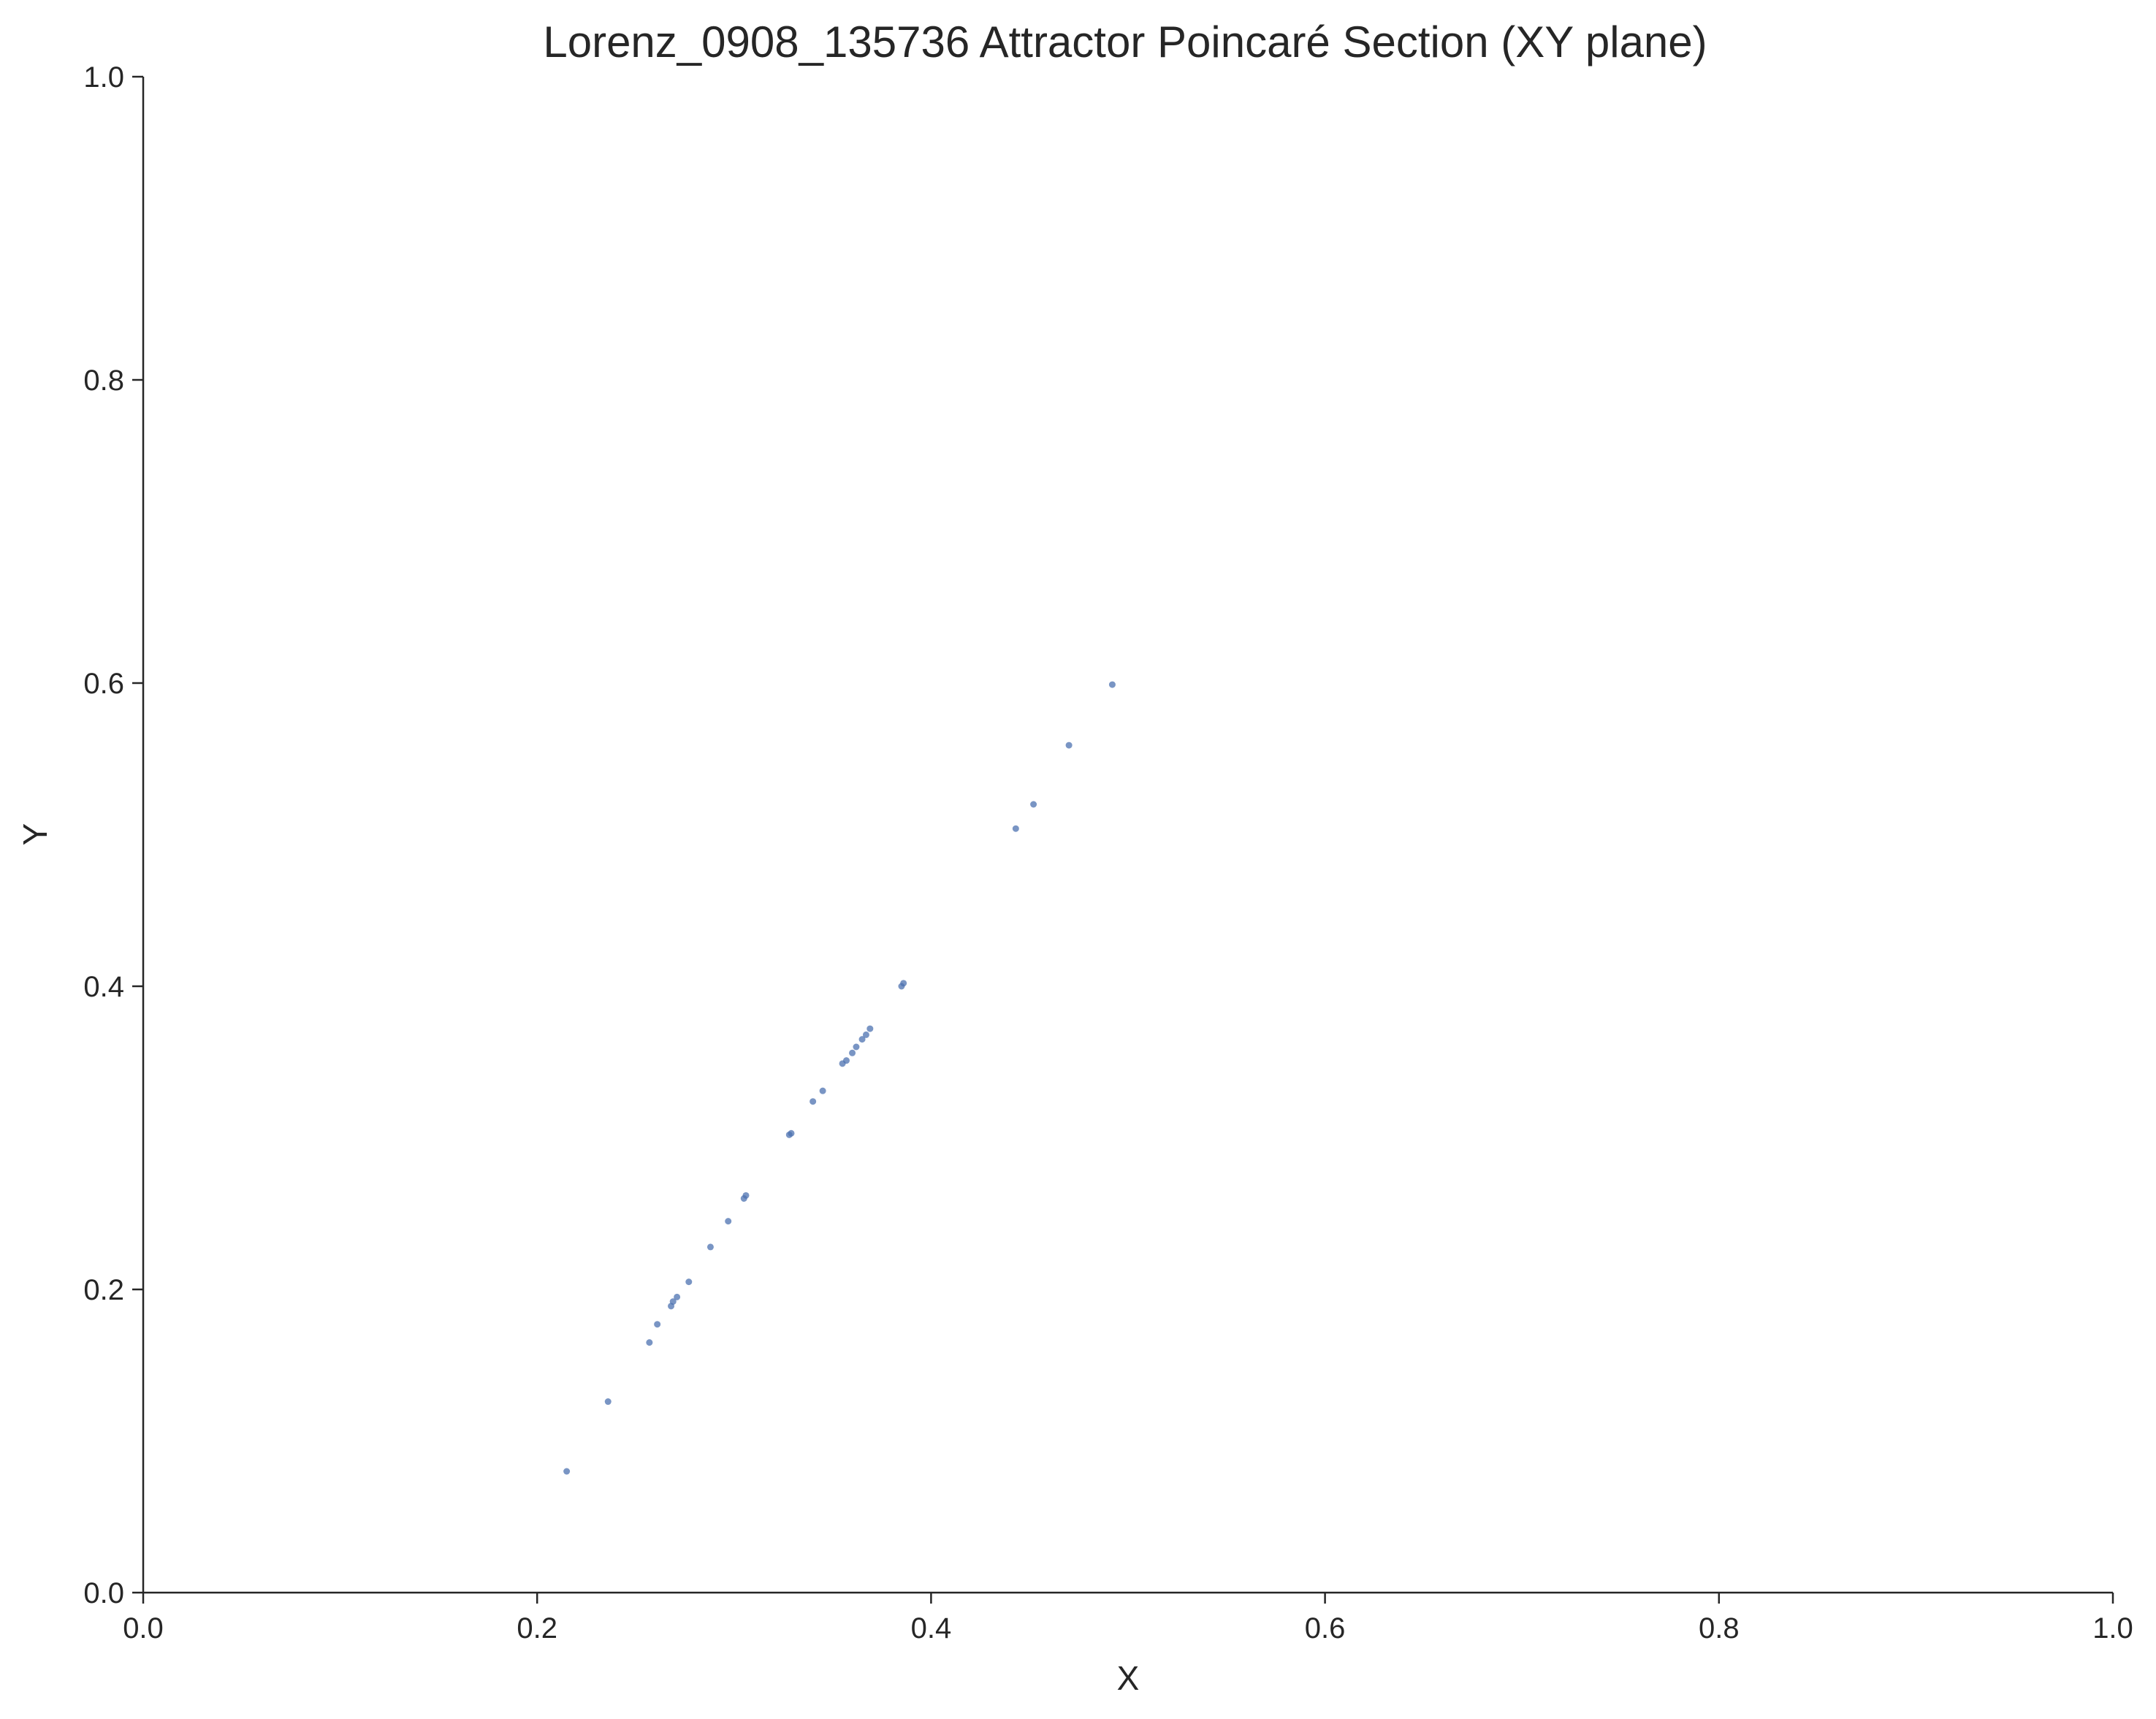 The image size is (2156, 1719). I want to click on y-tick-label: 0.4, so click(103, 987).